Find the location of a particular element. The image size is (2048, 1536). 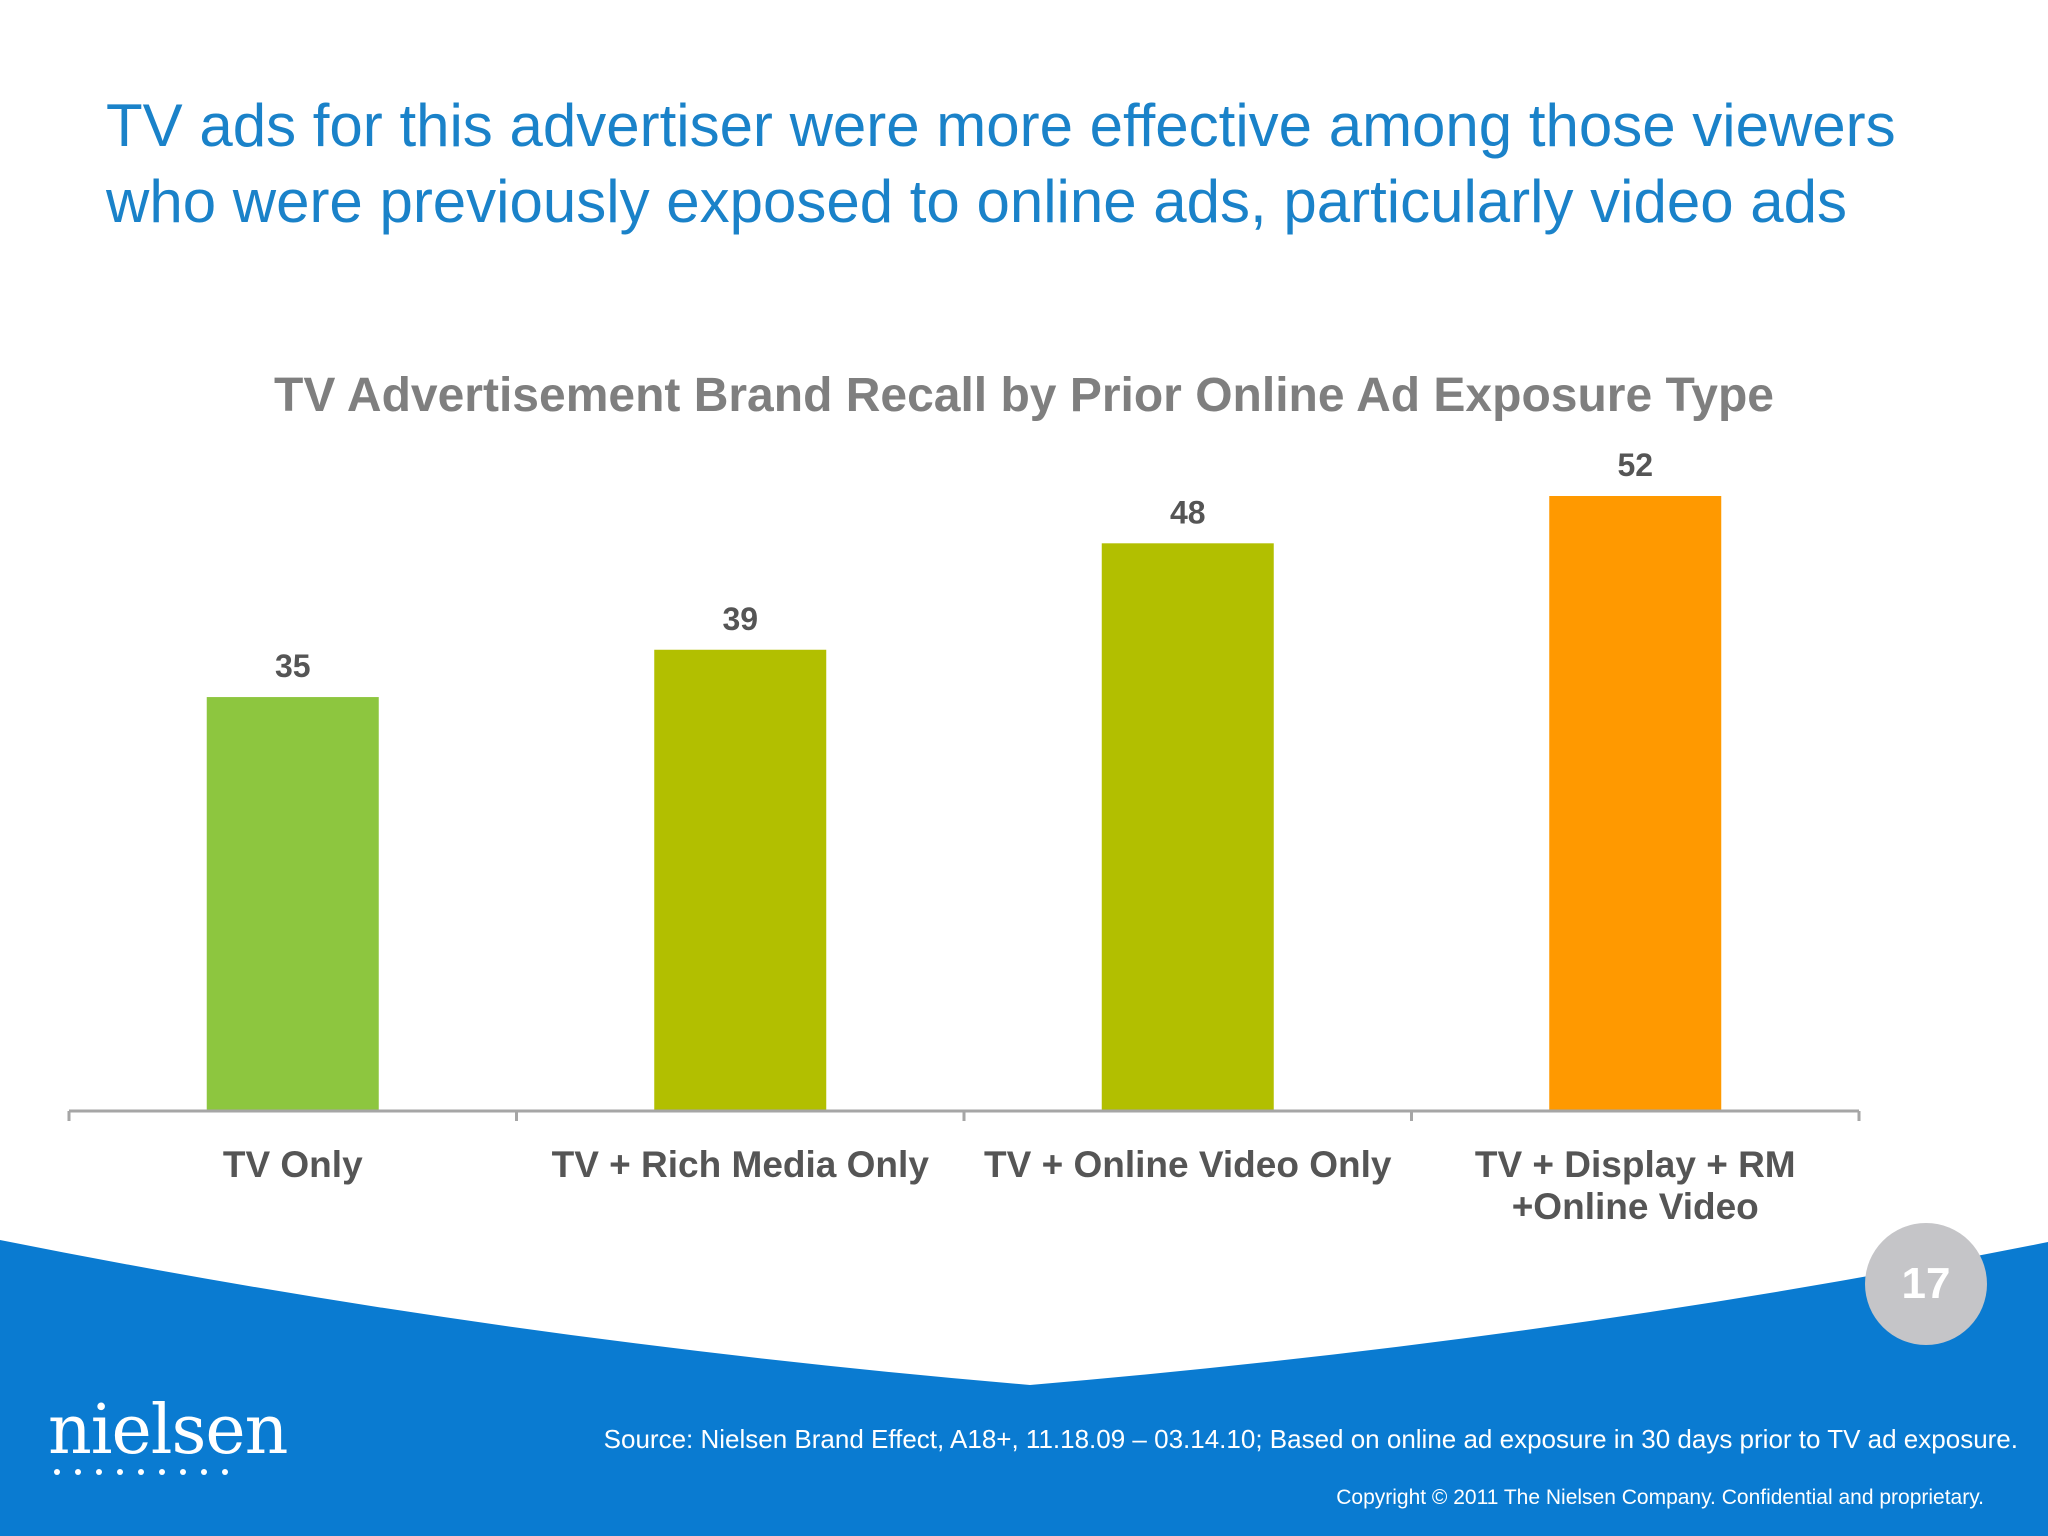

logo-dots is located at coordinates (170, 1472).